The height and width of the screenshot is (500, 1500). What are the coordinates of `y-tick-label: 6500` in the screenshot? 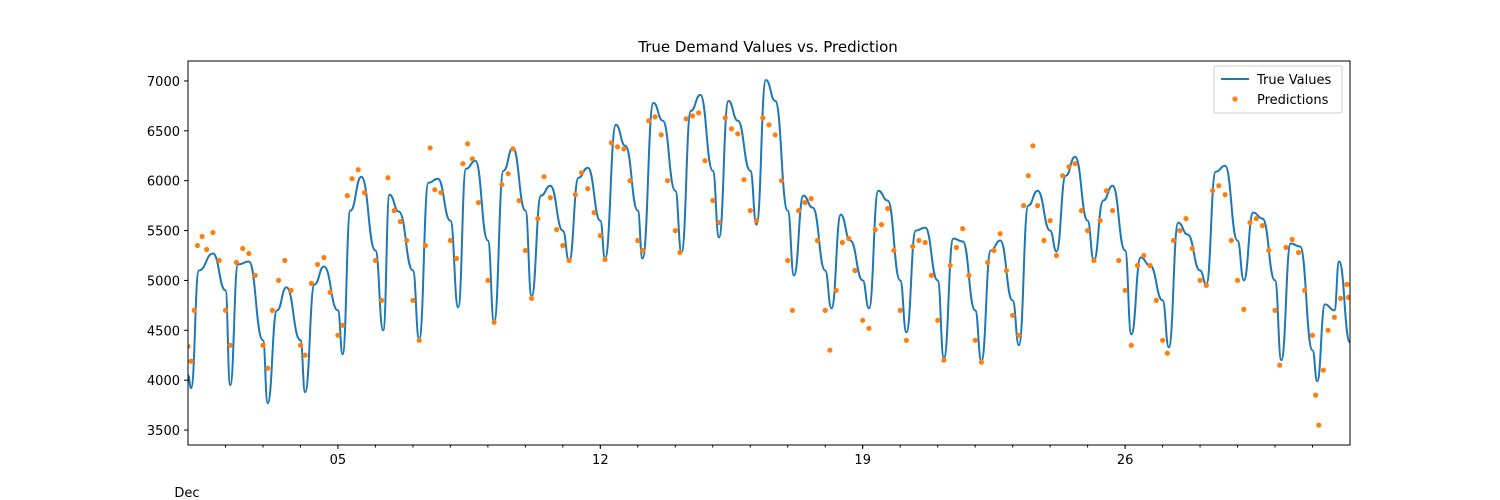 It's located at (163, 132).